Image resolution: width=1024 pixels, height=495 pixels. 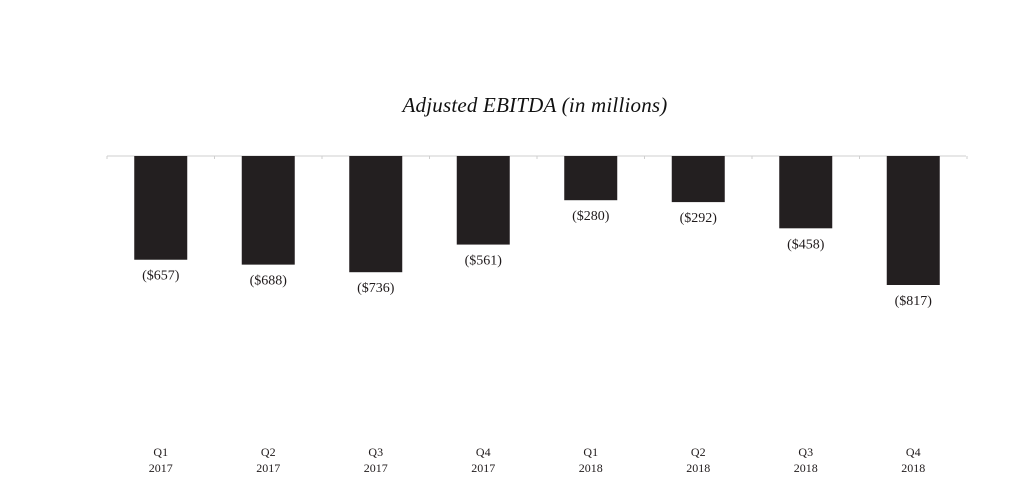 What do you see at coordinates (698, 468) in the screenshot?
I see `x-tick-label-year-5: 2018` at bounding box center [698, 468].